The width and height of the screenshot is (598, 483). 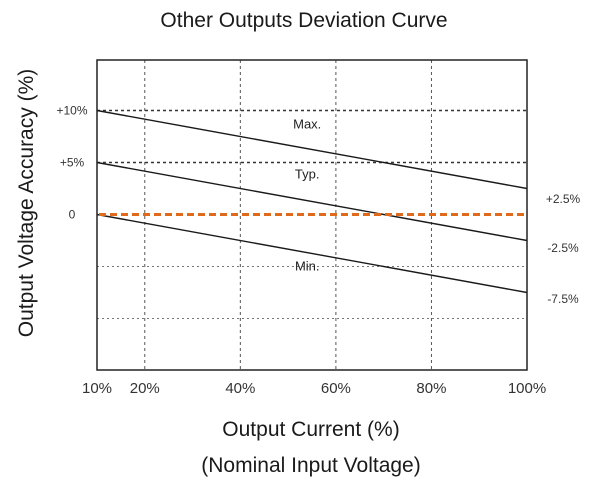 I want to click on series-line-max, so click(x=312, y=149).